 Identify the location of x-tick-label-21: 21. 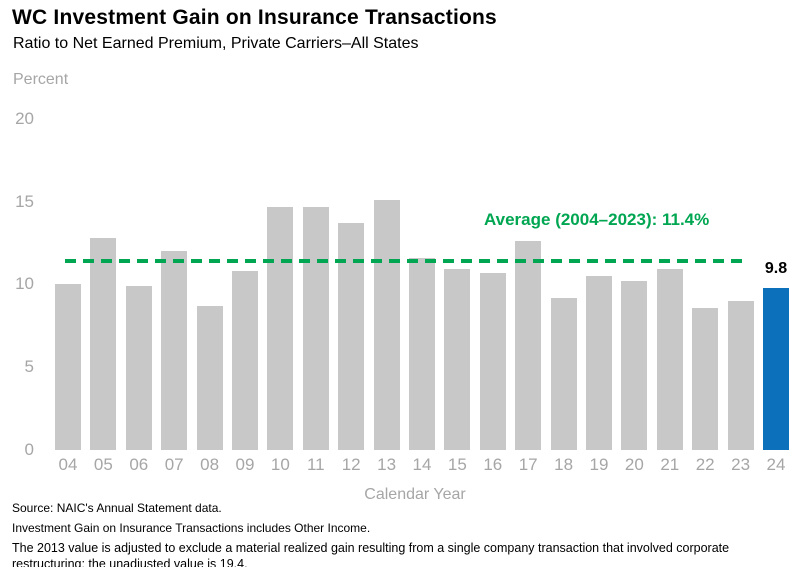
(670, 464).